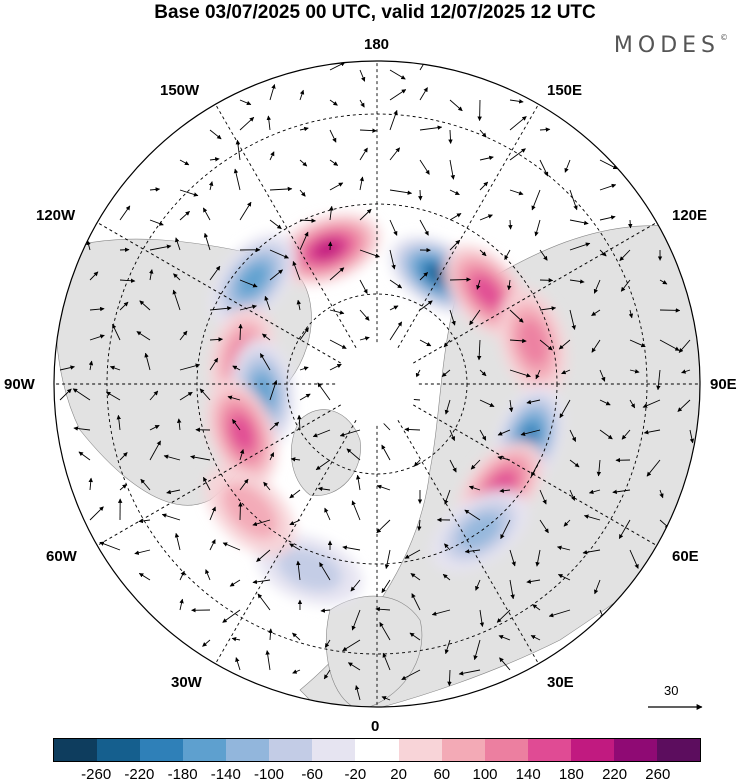 The width and height of the screenshot is (750, 783). What do you see at coordinates (675, 707) in the screenshot?
I see `reference-vector-arrow` at bounding box center [675, 707].